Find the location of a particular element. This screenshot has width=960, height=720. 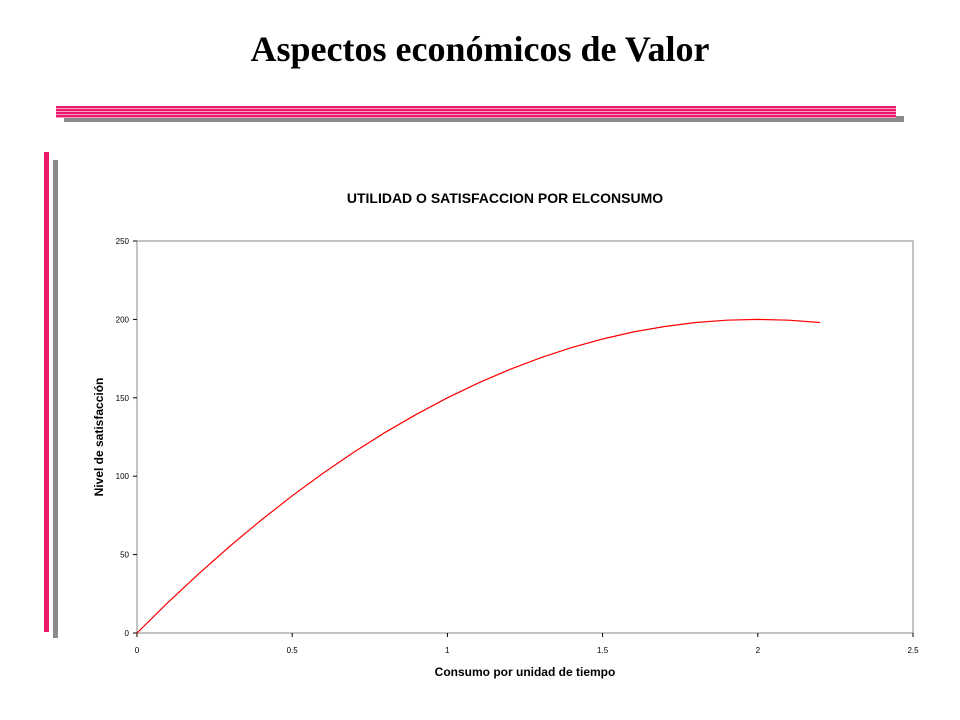

y-tick-label: 50 is located at coordinates (124, 555).